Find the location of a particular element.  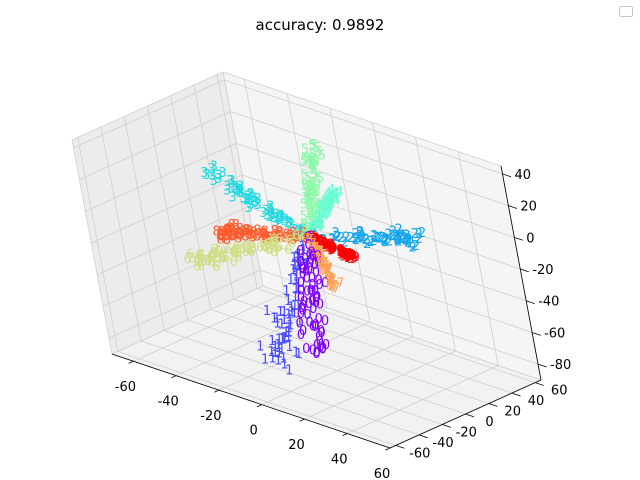

z-tick-label: 40 is located at coordinates (523, 175).